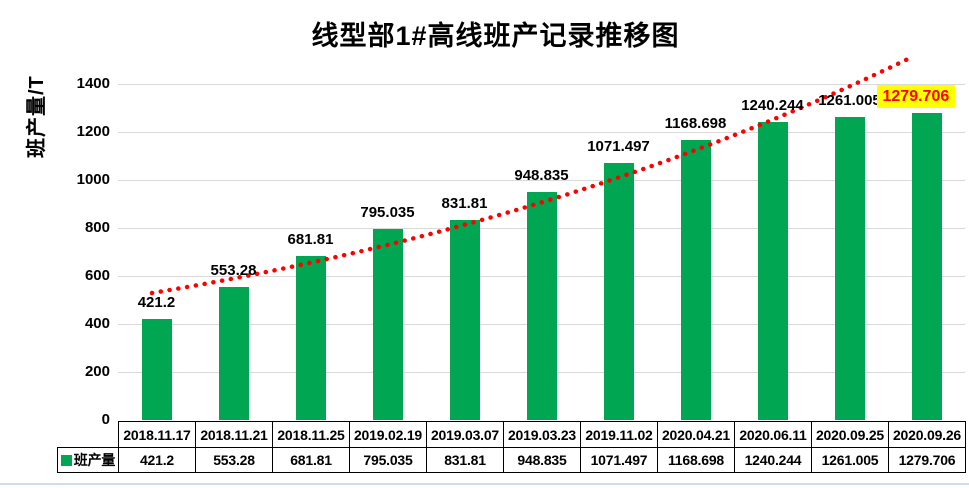 The image size is (969, 488). Describe the element at coordinates (388, 460) in the screenshot. I see `value-cell: 795.035` at that location.